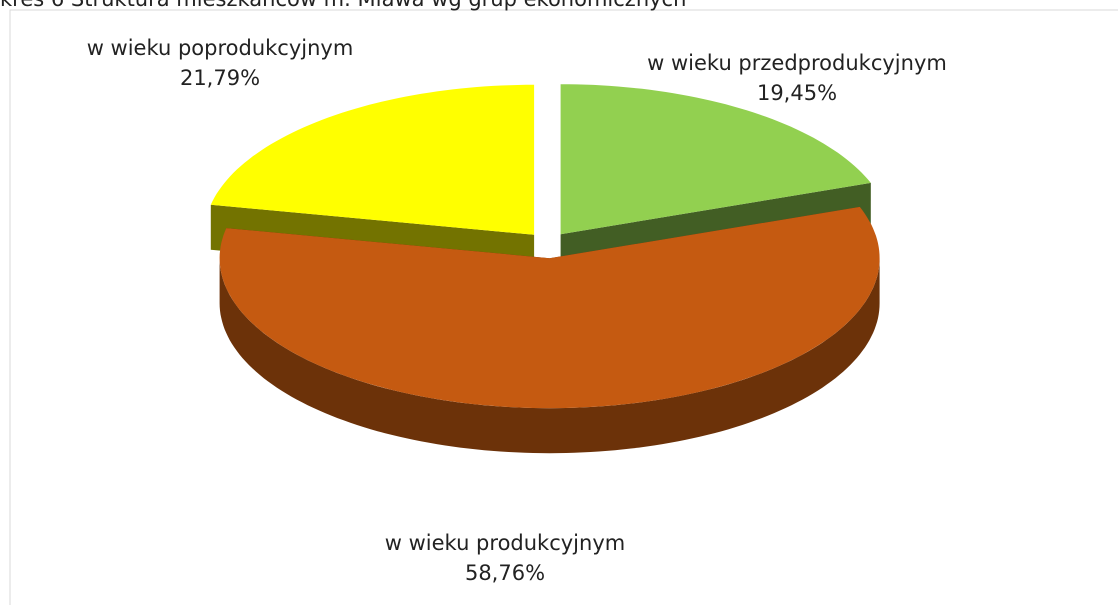  Describe the element at coordinates (797, 93) in the screenshot. I see `slice-value-label: 19,45%` at that location.